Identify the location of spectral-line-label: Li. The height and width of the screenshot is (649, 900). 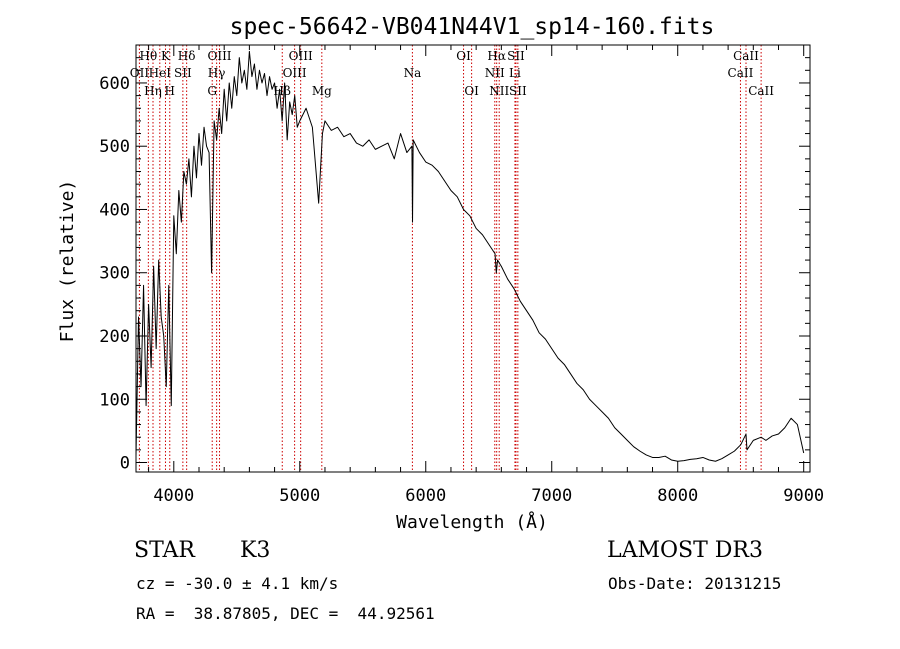
(515, 73).